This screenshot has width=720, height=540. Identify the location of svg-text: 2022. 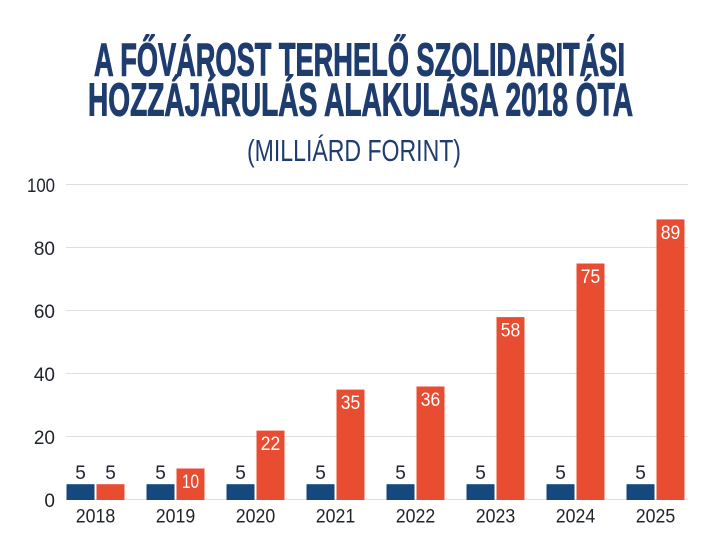
(416, 516).